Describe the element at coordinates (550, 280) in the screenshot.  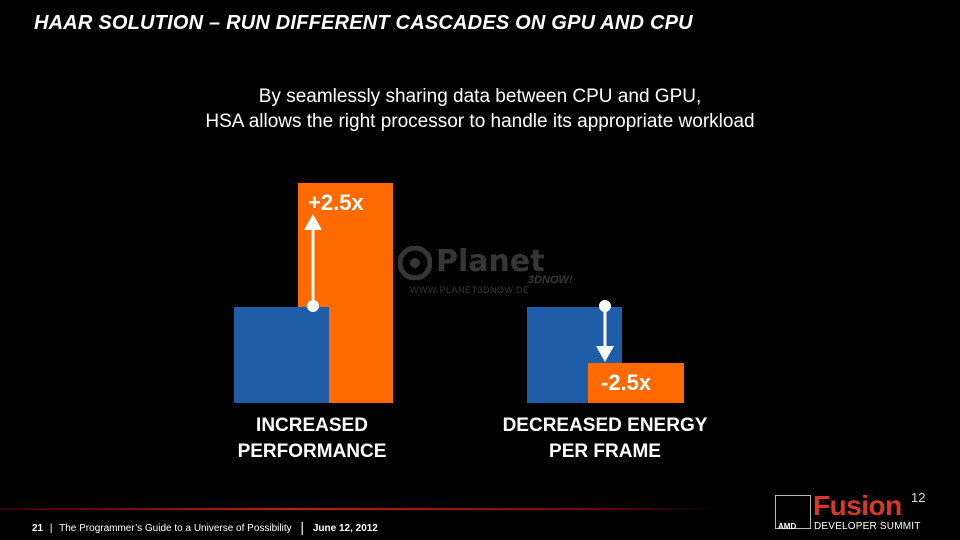
I see `watermark-sub: 3DNOW!` at that location.